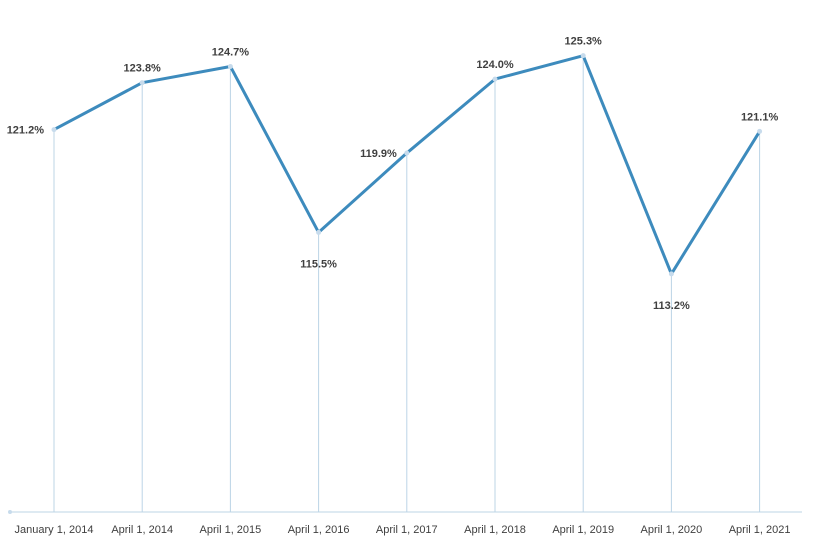 The image size is (816, 547). What do you see at coordinates (407, 530) in the screenshot?
I see `x-tick-label: April 1, 2017` at bounding box center [407, 530].